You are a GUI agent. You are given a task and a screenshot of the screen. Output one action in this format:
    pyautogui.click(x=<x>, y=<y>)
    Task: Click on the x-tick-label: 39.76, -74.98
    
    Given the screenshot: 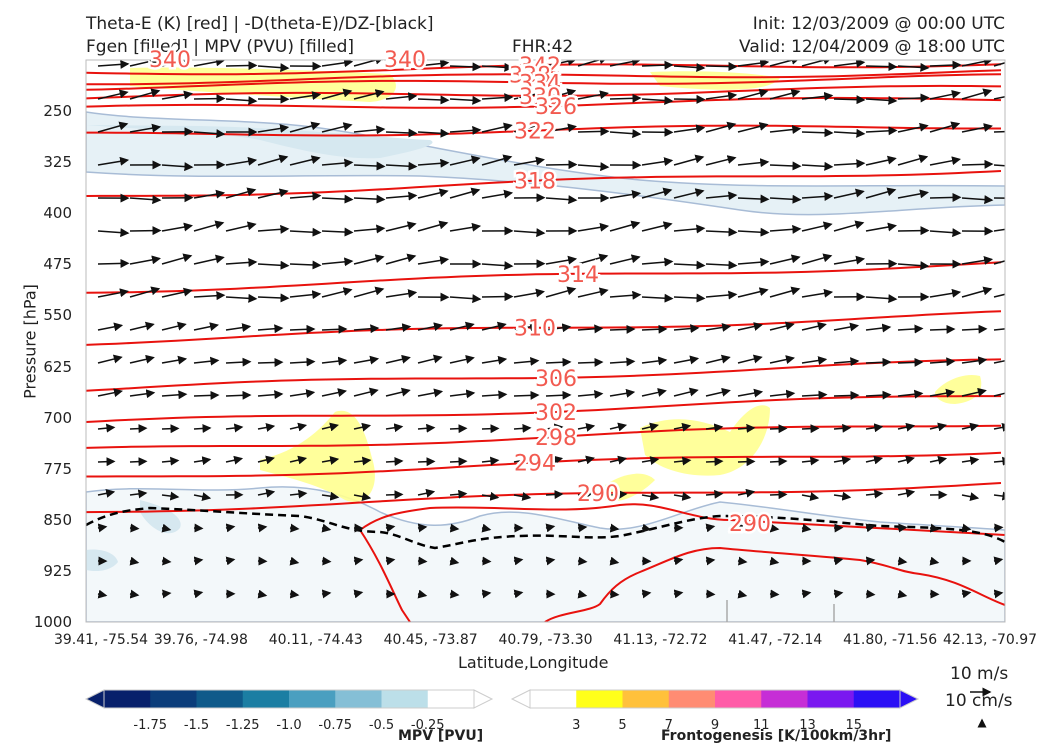 What is the action you would take?
    pyautogui.click(x=200, y=640)
    